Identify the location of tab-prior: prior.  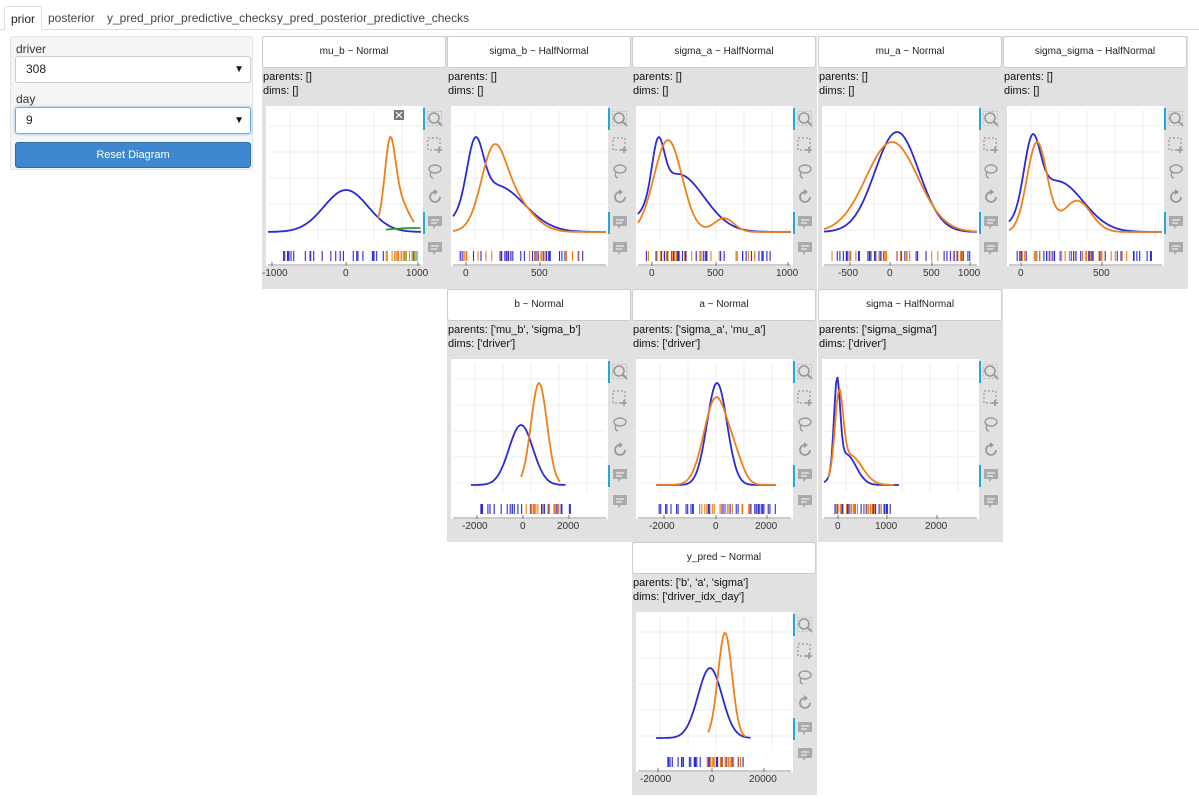
(23, 18).